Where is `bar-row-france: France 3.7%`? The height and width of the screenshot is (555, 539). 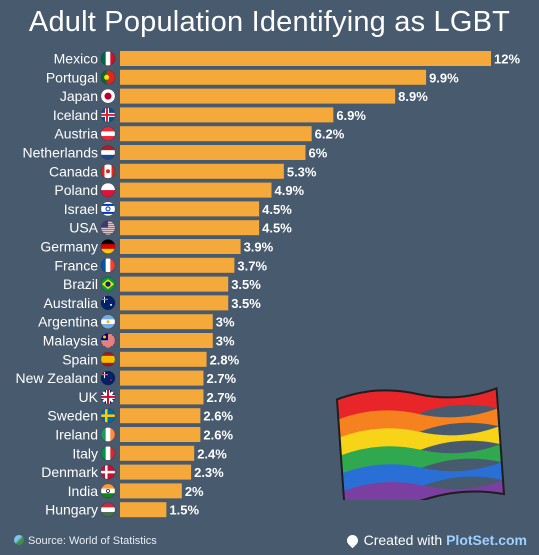
bar-row-france: France 3.7% is located at coordinates (160, 265).